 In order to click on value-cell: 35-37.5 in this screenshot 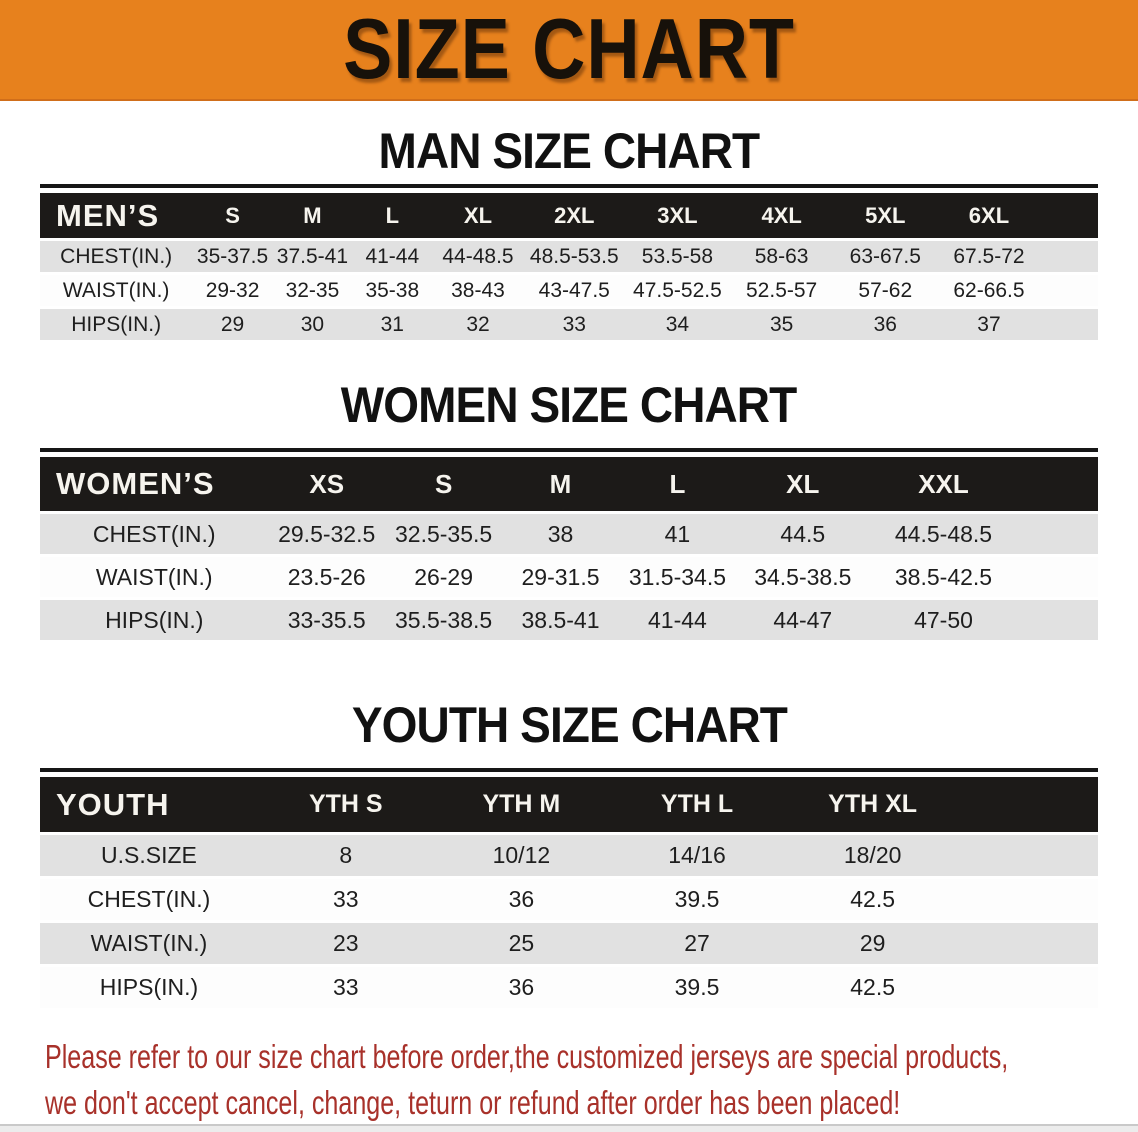, I will do `click(232, 256)`.